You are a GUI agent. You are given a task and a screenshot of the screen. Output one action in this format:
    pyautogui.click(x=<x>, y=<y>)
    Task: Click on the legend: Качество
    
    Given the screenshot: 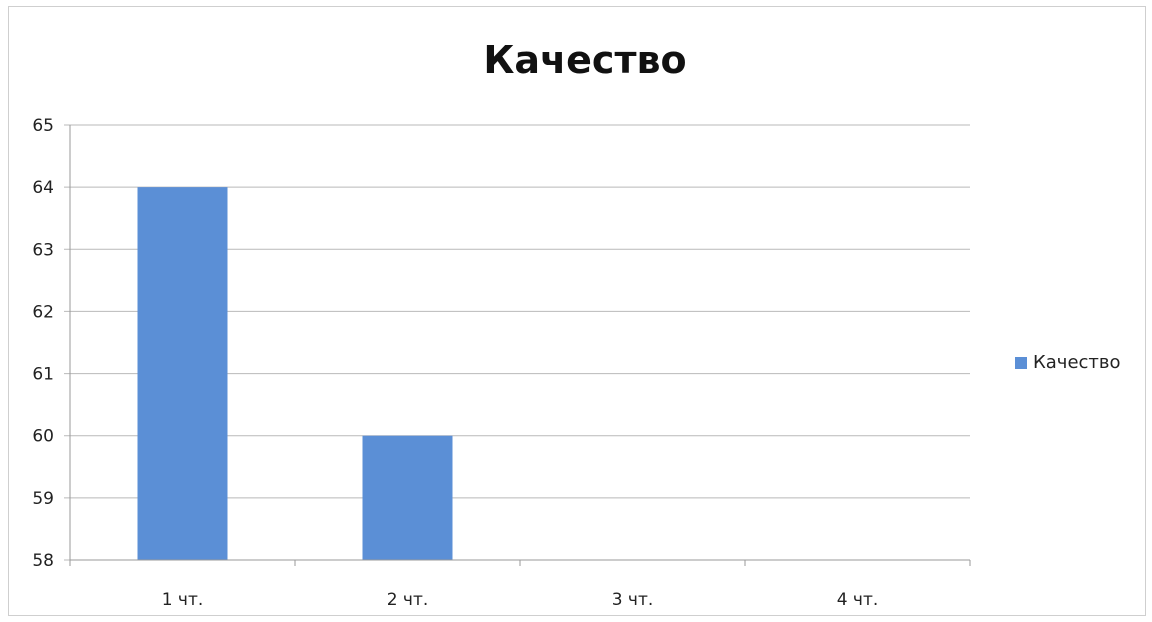 What is the action you would take?
    pyautogui.click(x=1068, y=362)
    